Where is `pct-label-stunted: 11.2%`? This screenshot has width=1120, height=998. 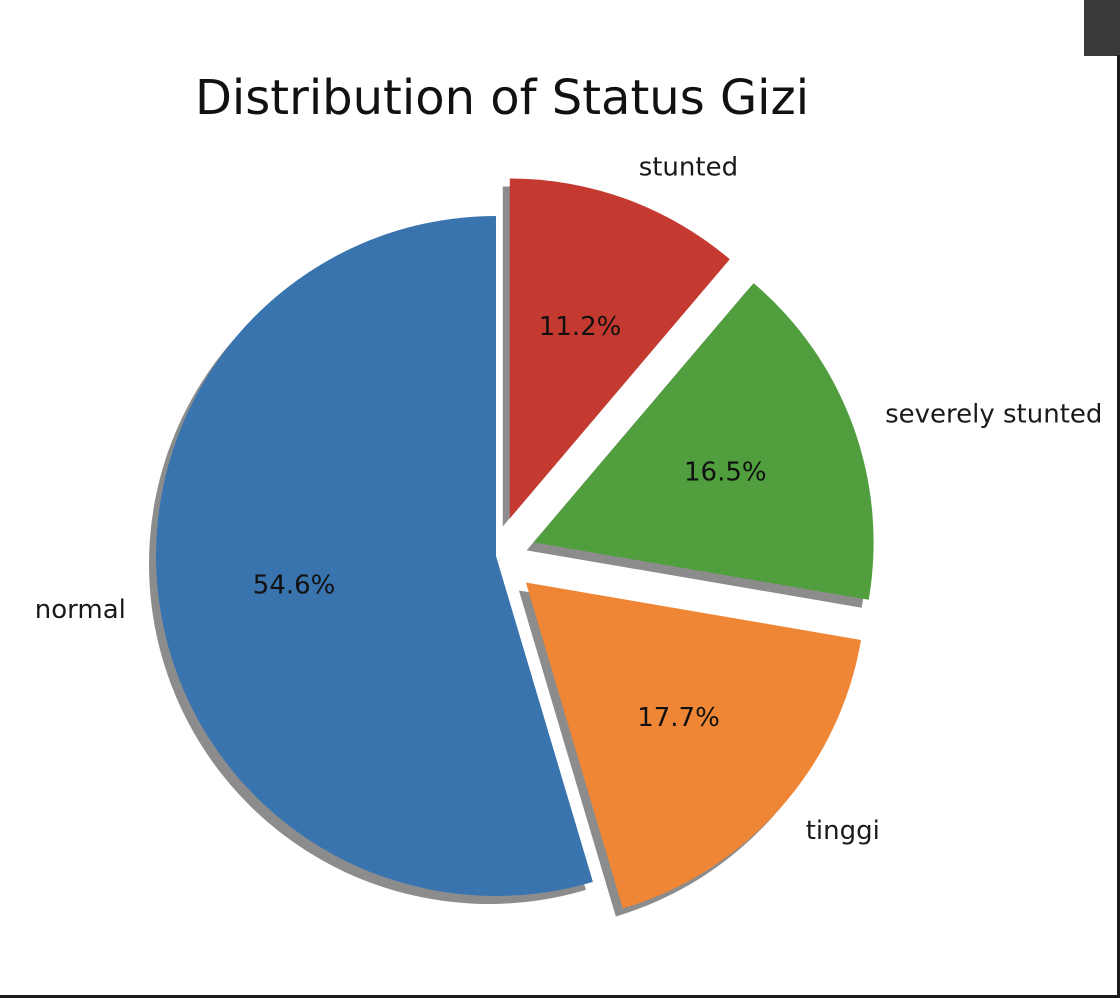
pct-label-stunted: 11.2% is located at coordinates (580, 327).